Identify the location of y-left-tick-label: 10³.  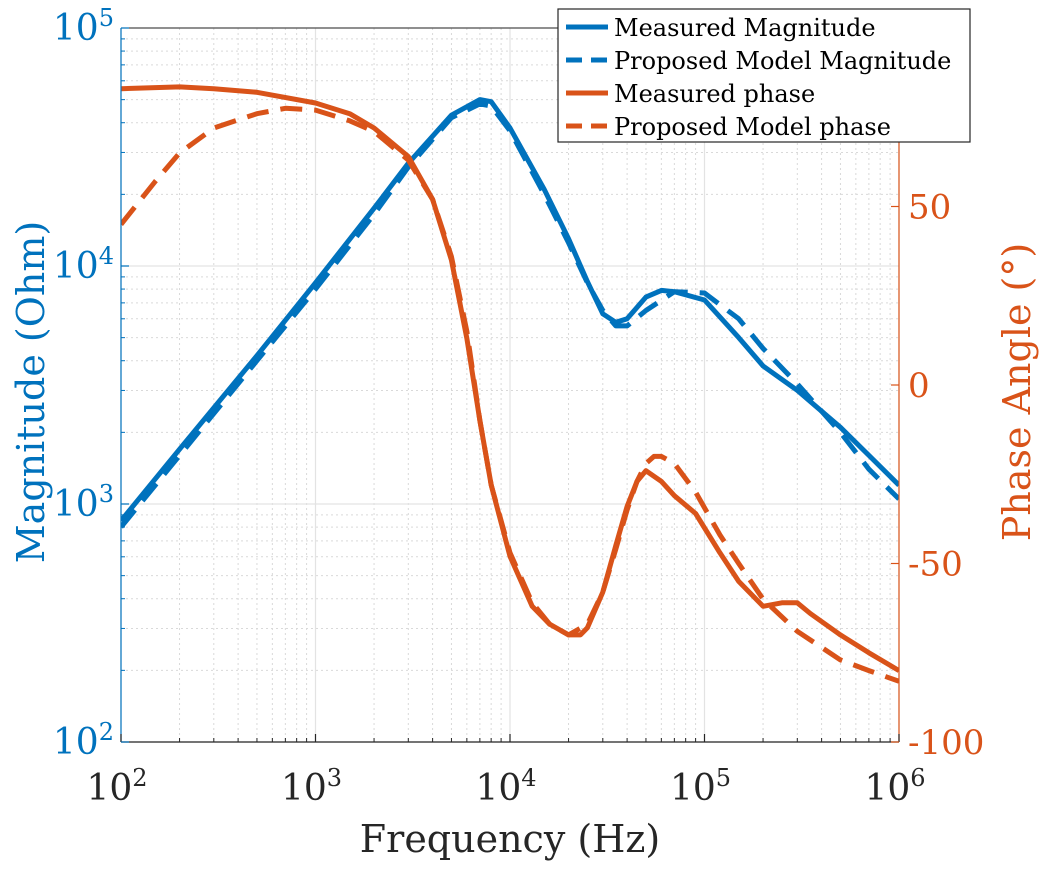
(83, 502).